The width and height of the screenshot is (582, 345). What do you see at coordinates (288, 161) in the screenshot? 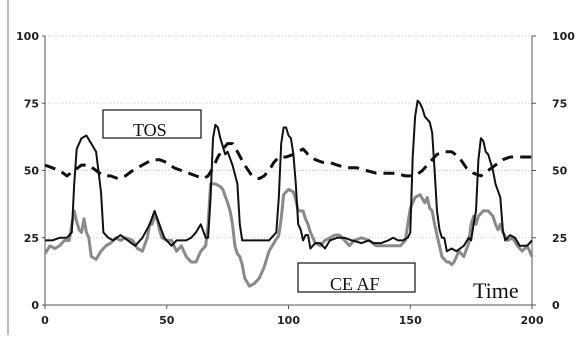
I see `series-line-dashed-black` at bounding box center [288, 161].